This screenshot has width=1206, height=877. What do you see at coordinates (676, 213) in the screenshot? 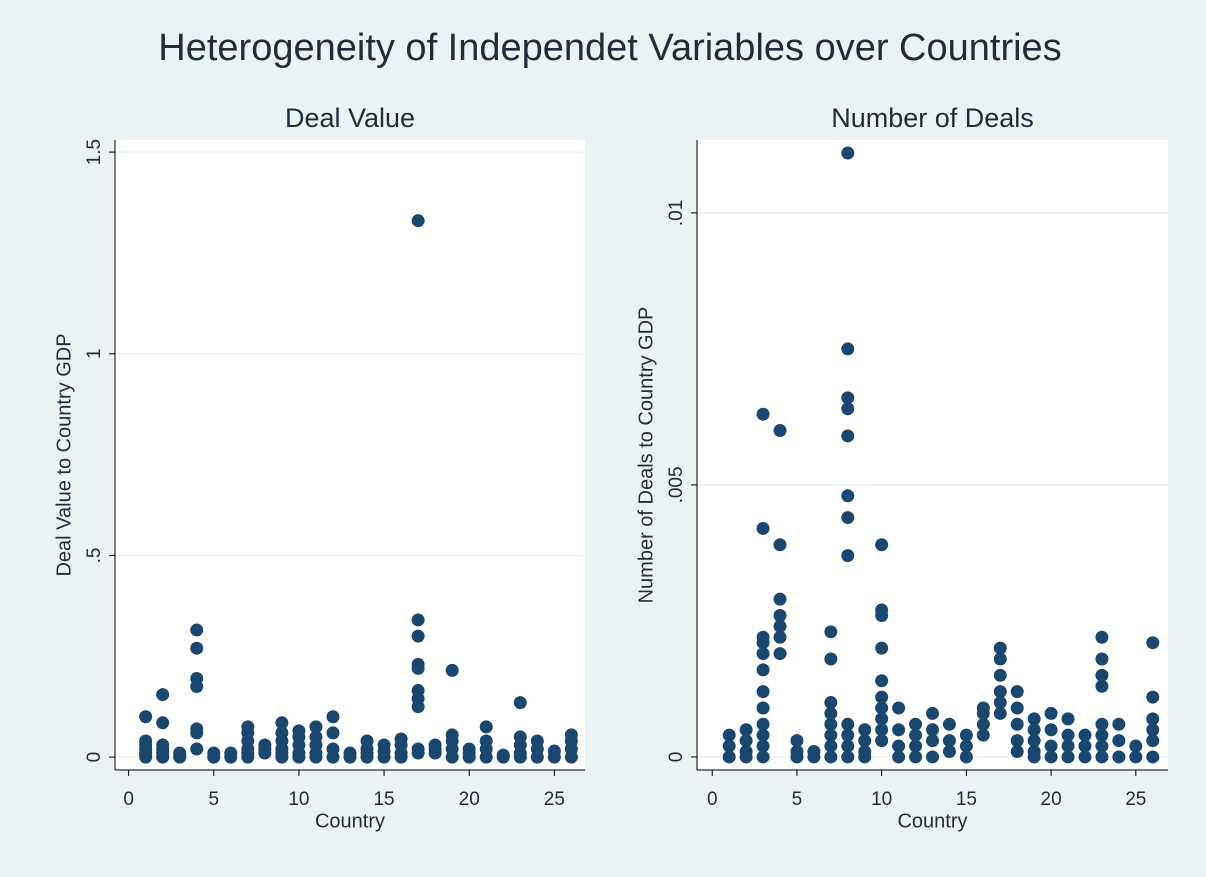
I see `y-tick-label: .01` at bounding box center [676, 213].